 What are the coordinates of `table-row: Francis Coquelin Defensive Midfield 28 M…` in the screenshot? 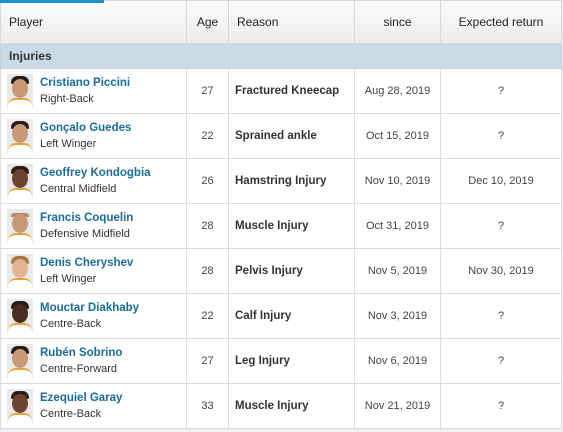 It's located at (281, 226).